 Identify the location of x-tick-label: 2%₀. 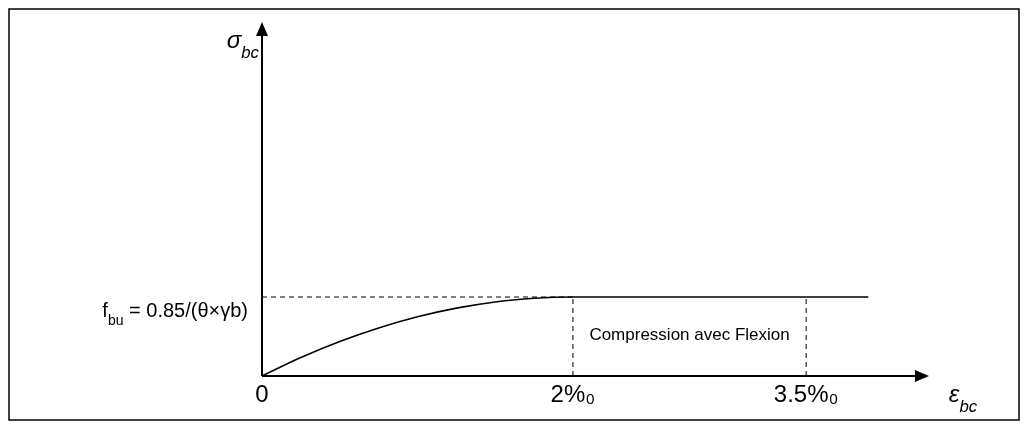
(573, 393).